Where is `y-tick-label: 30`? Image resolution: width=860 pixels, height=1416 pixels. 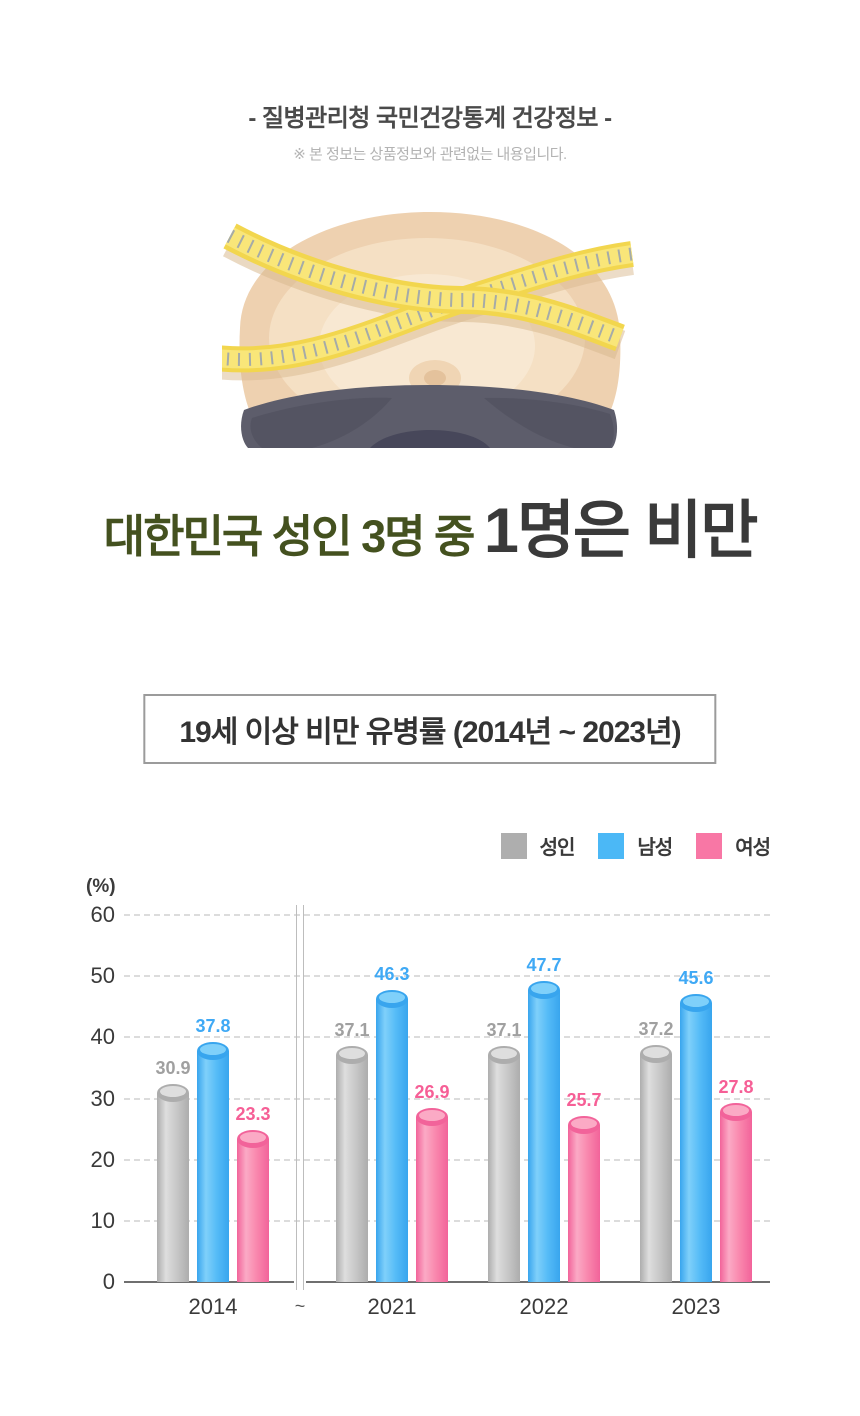 y-tick-label: 30 is located at coordinates (102, 1098).